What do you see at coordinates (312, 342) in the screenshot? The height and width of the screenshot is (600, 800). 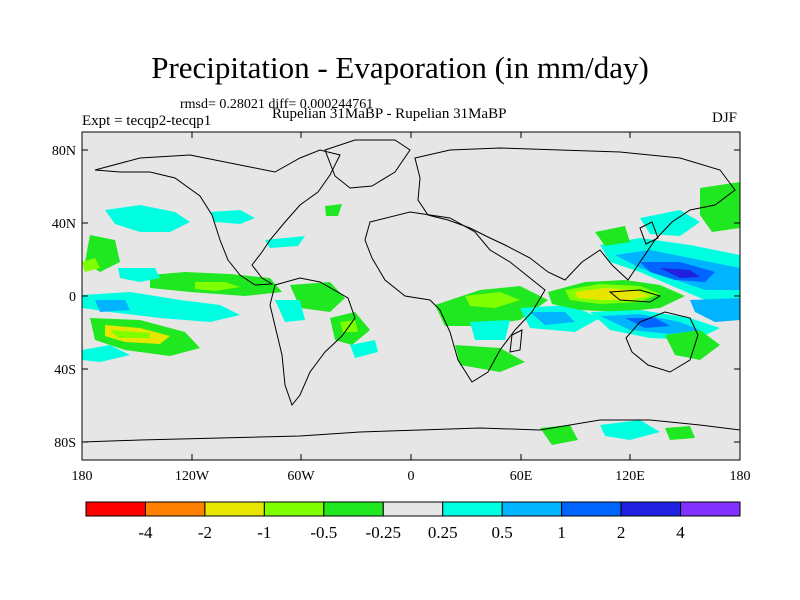 I see `coast-south-america` at bounding box center [312, 342].